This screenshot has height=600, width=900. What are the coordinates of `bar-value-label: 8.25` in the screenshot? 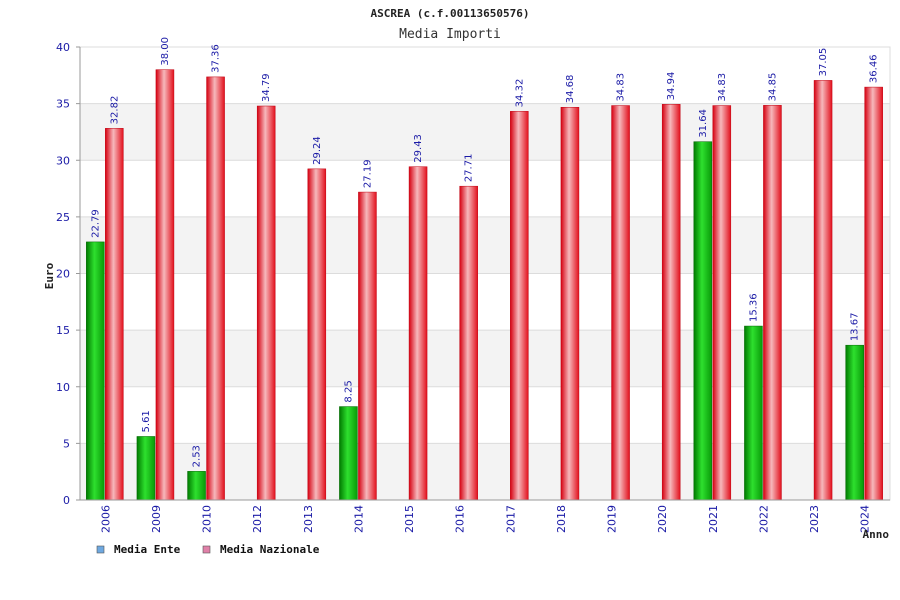 It's located at (348, 391).